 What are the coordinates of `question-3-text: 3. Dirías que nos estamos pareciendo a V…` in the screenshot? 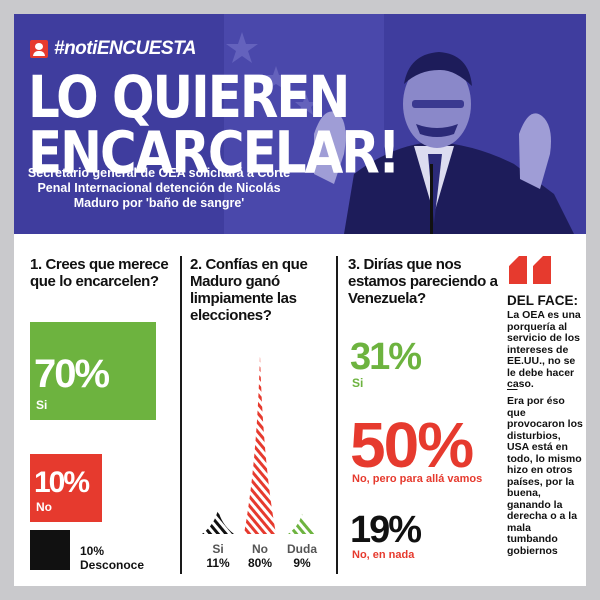 It's located at (423, 281).